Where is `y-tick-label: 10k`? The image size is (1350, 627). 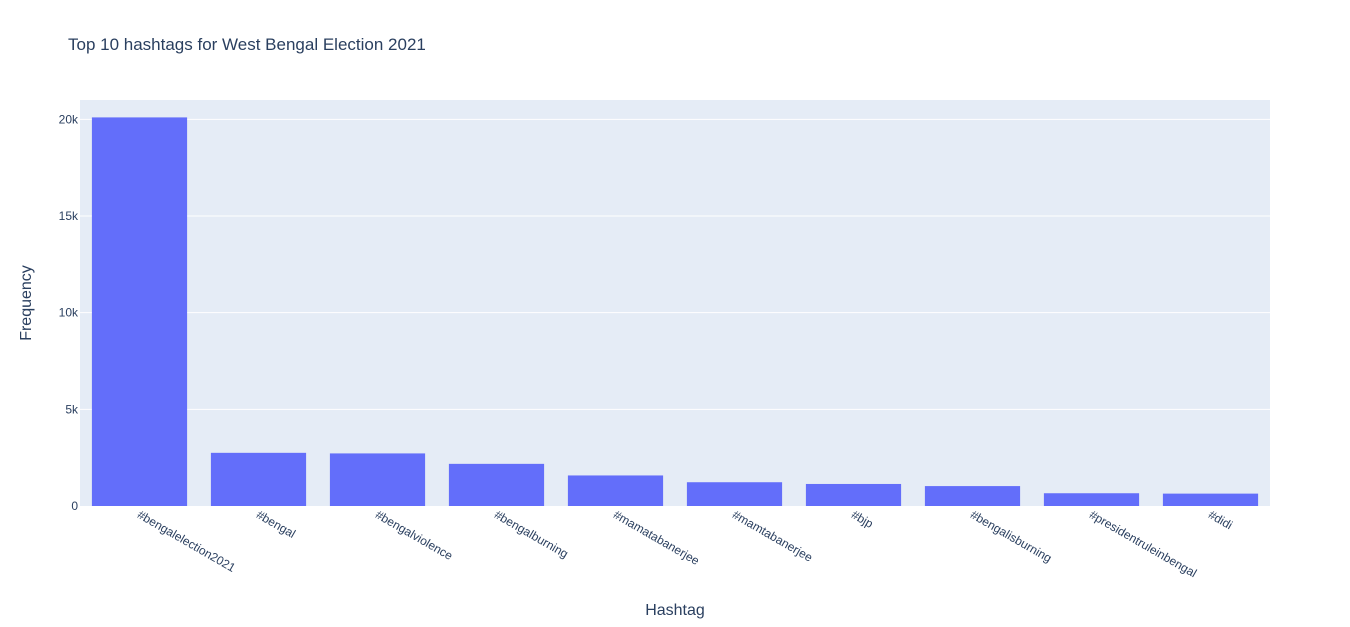 y-tick-label: 10k is located at coordinates (69, 313).